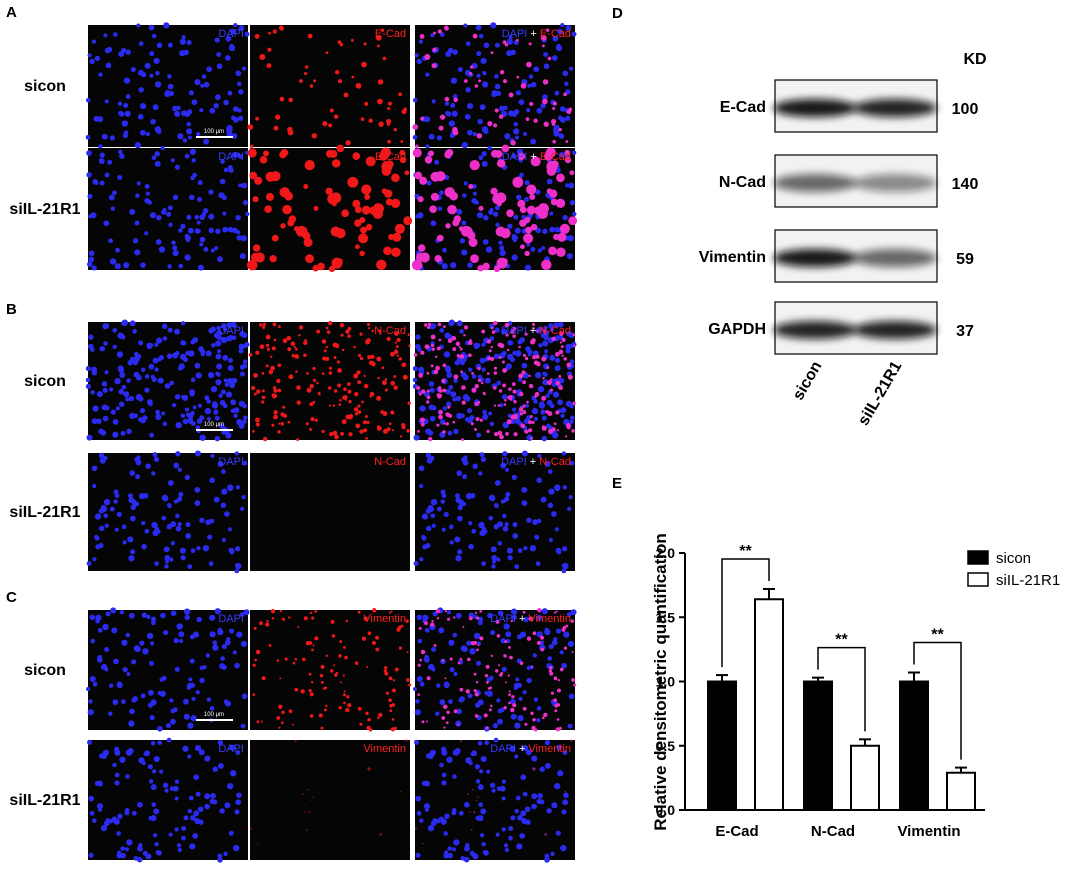 The image size is (1085, 875). I want to click on y-tick-label: 1.0, so click(666, 682).